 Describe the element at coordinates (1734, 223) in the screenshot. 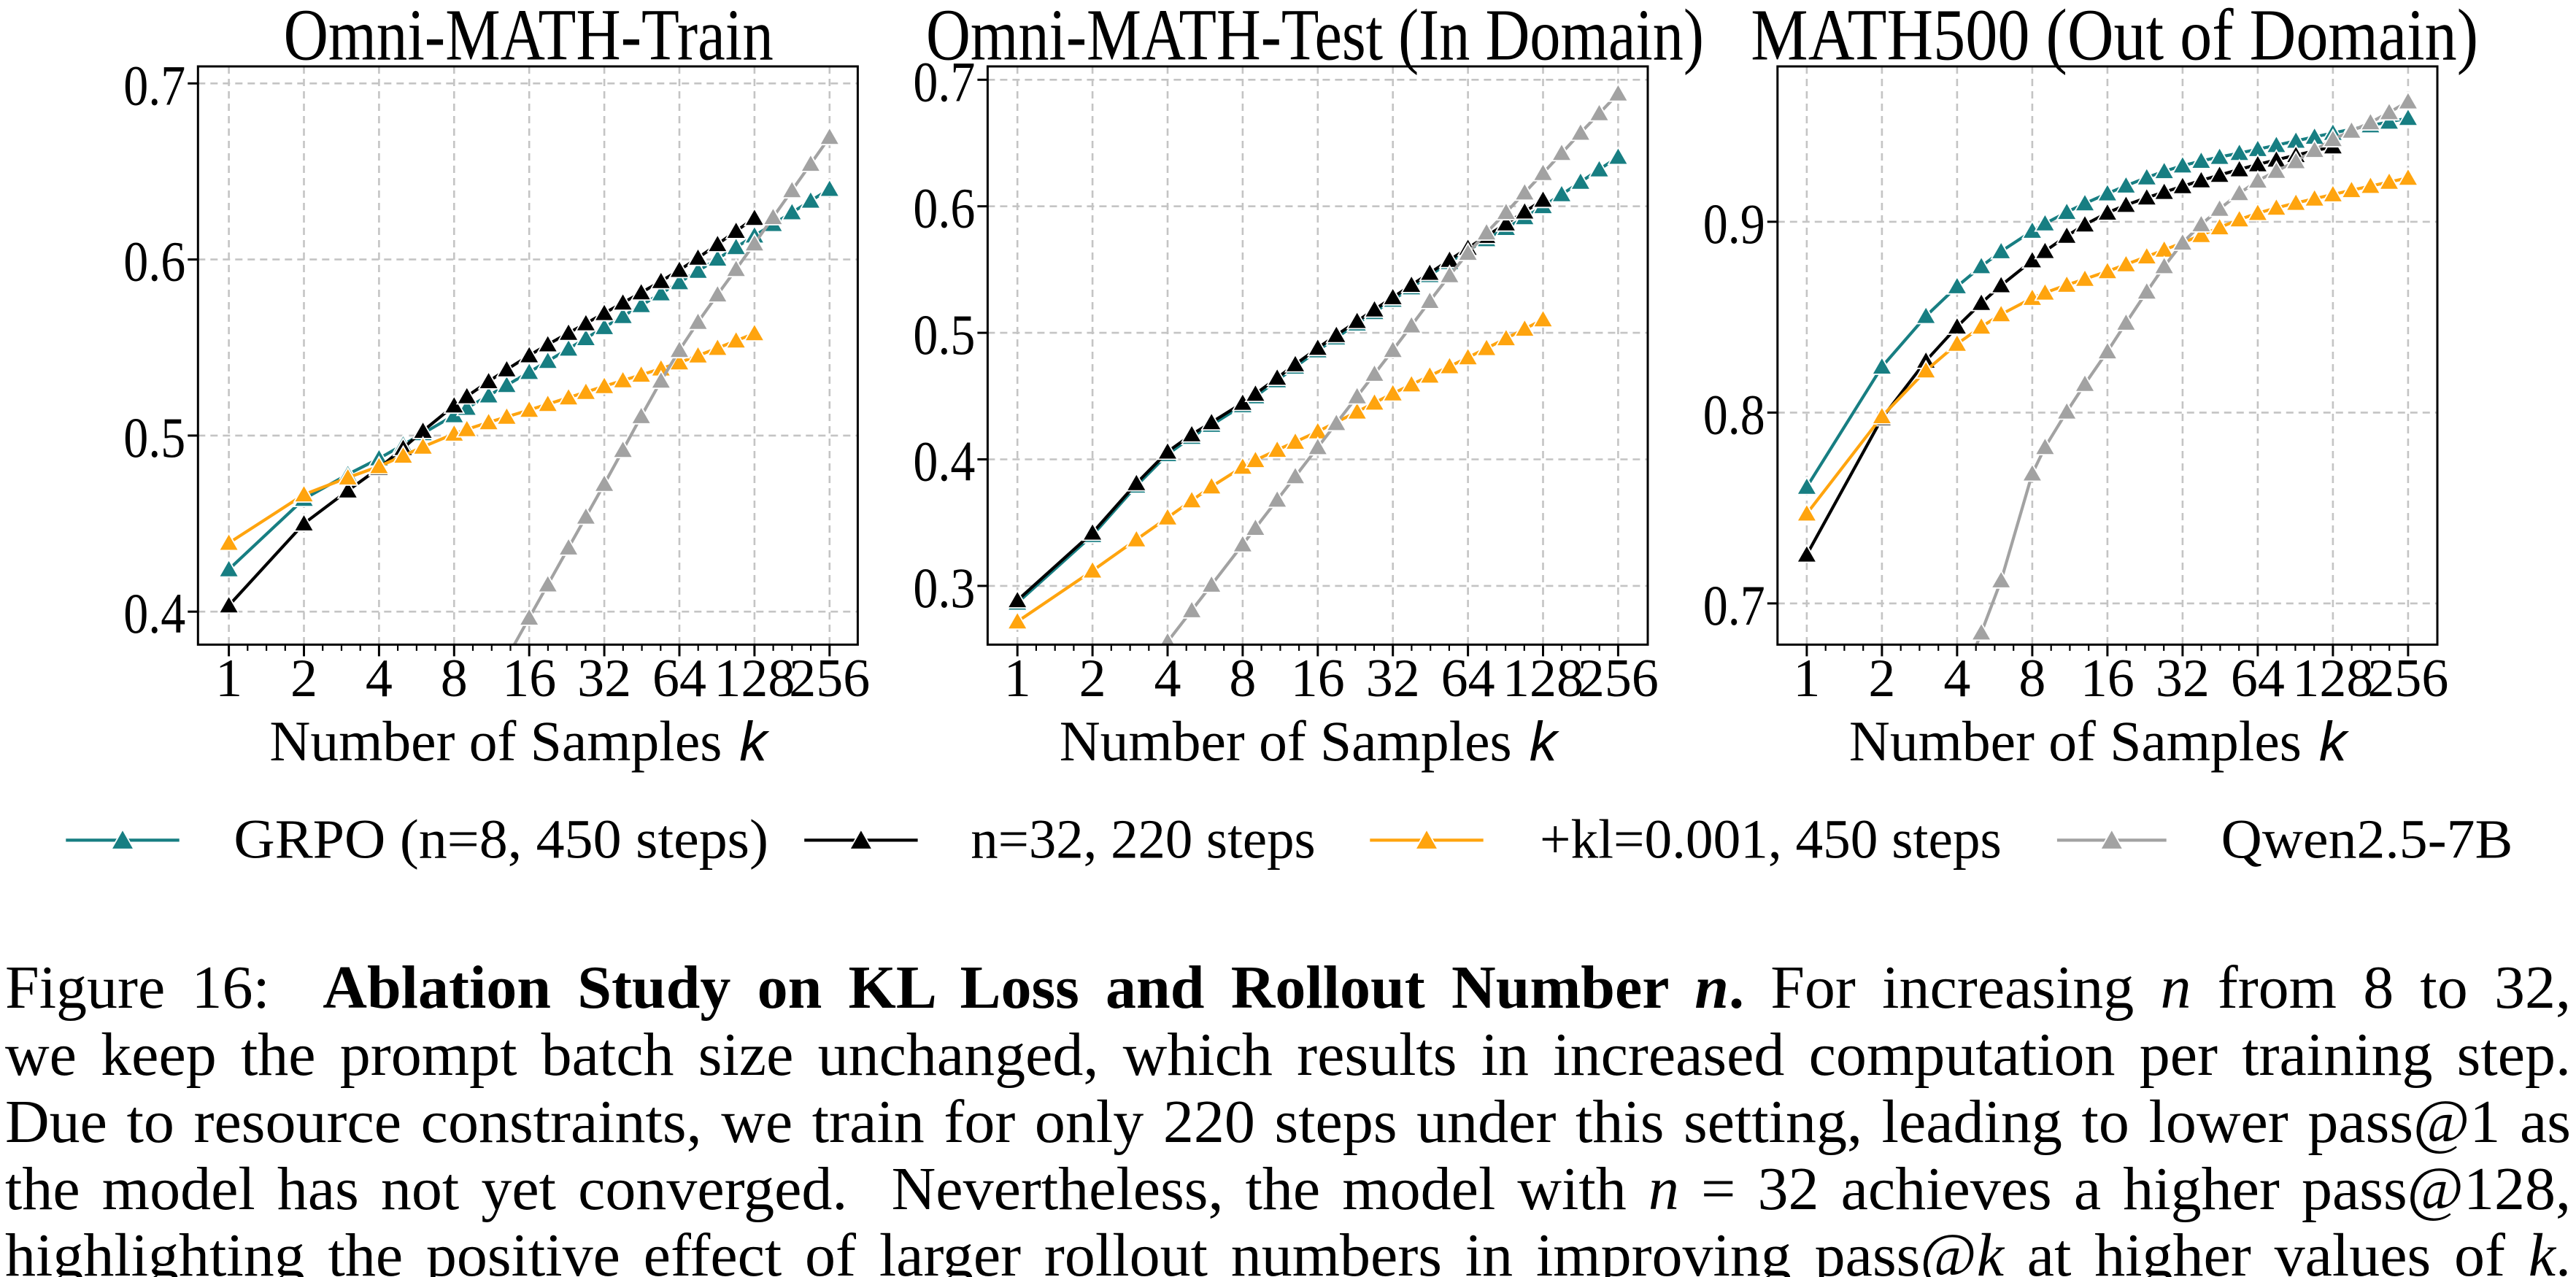

I see `svg-text: 0.9` at that location.